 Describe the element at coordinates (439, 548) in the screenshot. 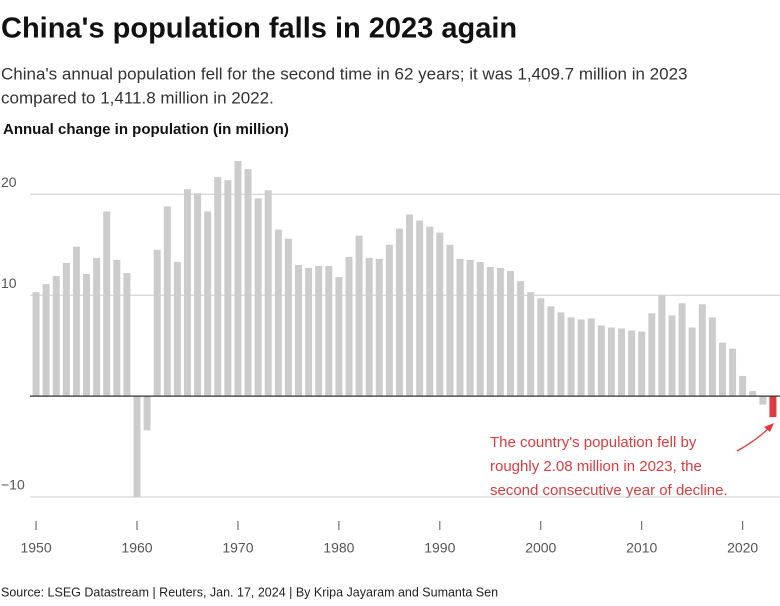

I see `x-tick-label: 1990` at that location.